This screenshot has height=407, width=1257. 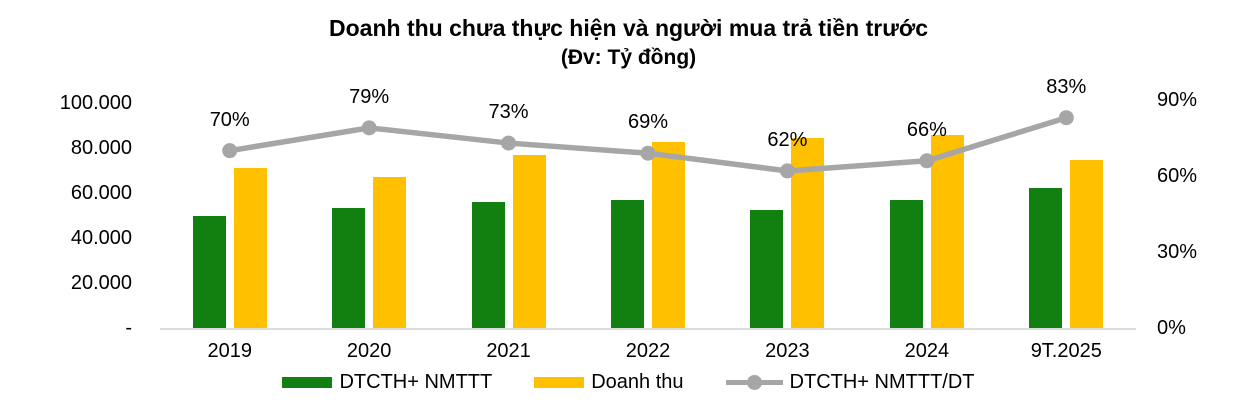 I want to click on left-axis-tick: 100.000, so click(x=95, y=103).